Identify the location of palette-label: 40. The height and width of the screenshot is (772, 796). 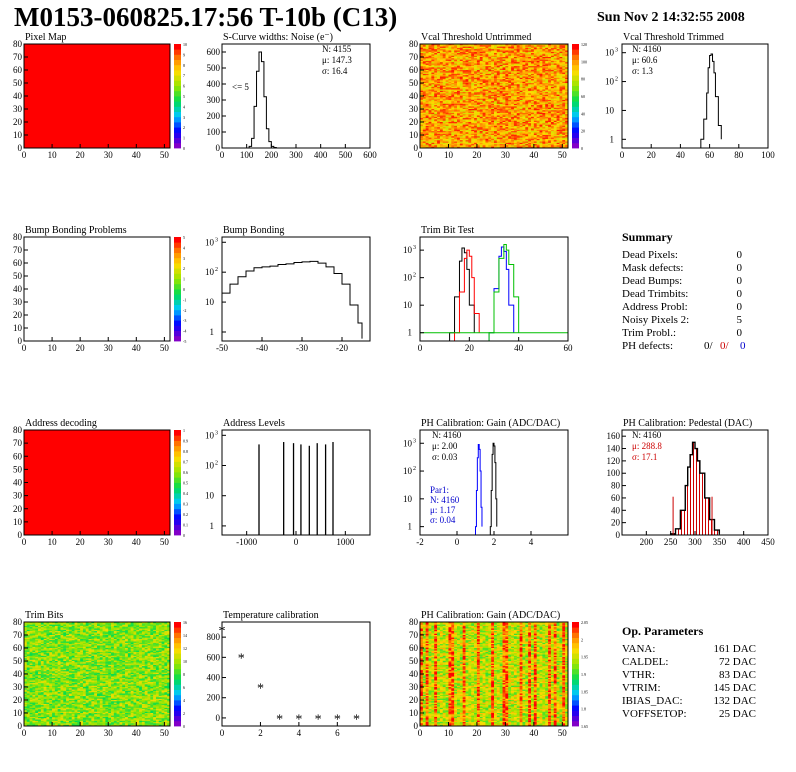
(583, 113).